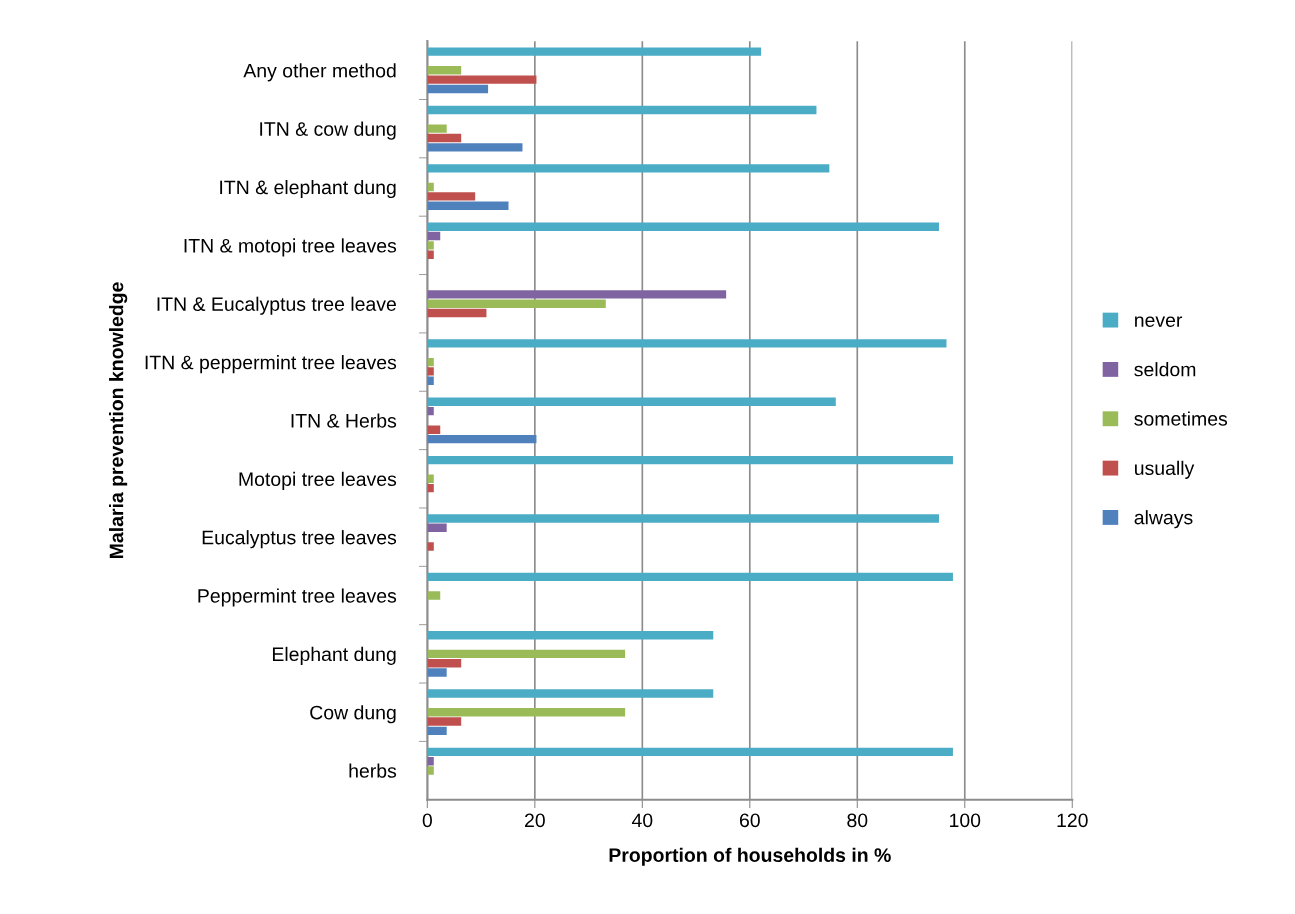  I want to click on y-axis-title: Malaria prevention knowledge, so click(118, 420).